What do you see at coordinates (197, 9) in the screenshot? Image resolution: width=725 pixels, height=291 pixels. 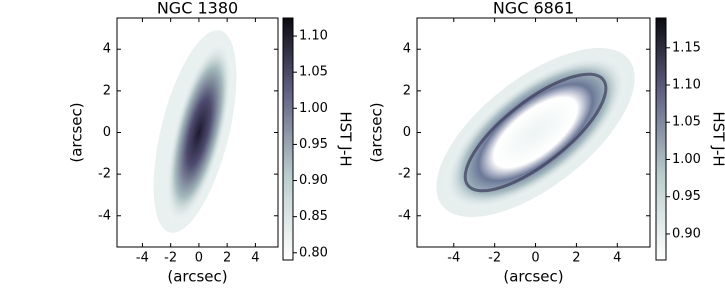 I see `chart-title: NGC 1380` at bounding box center [197, 9].